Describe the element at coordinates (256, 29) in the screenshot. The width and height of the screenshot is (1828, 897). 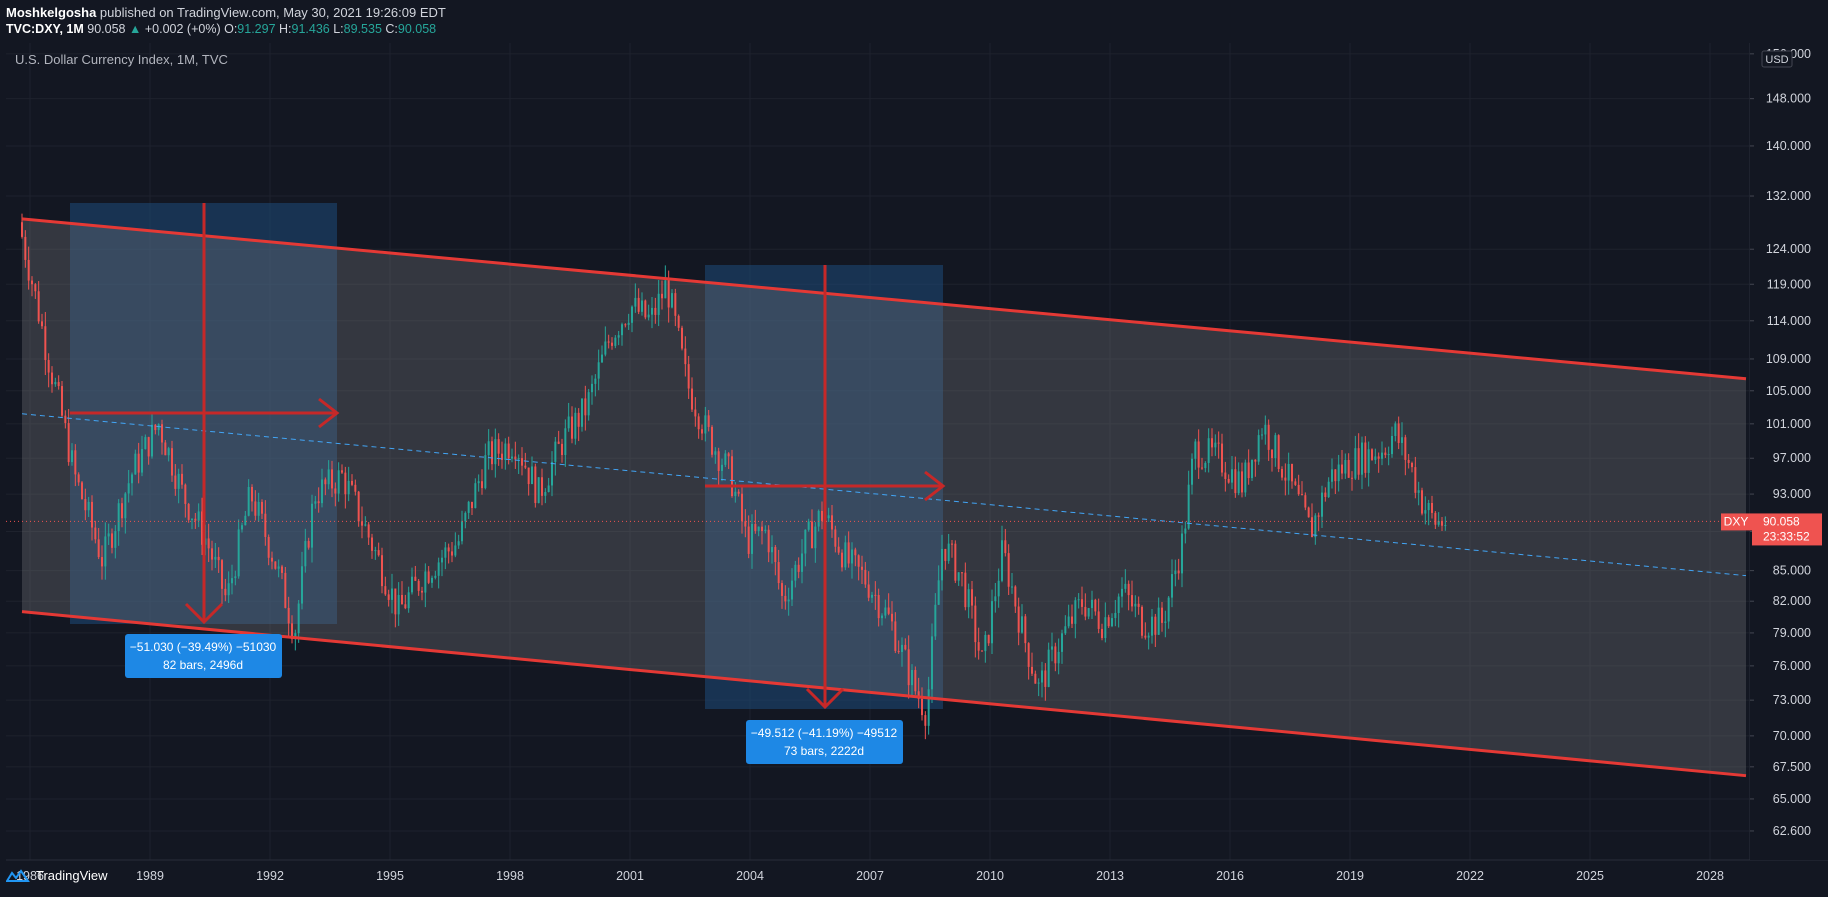
I see `open-value: 91.297` at that location.